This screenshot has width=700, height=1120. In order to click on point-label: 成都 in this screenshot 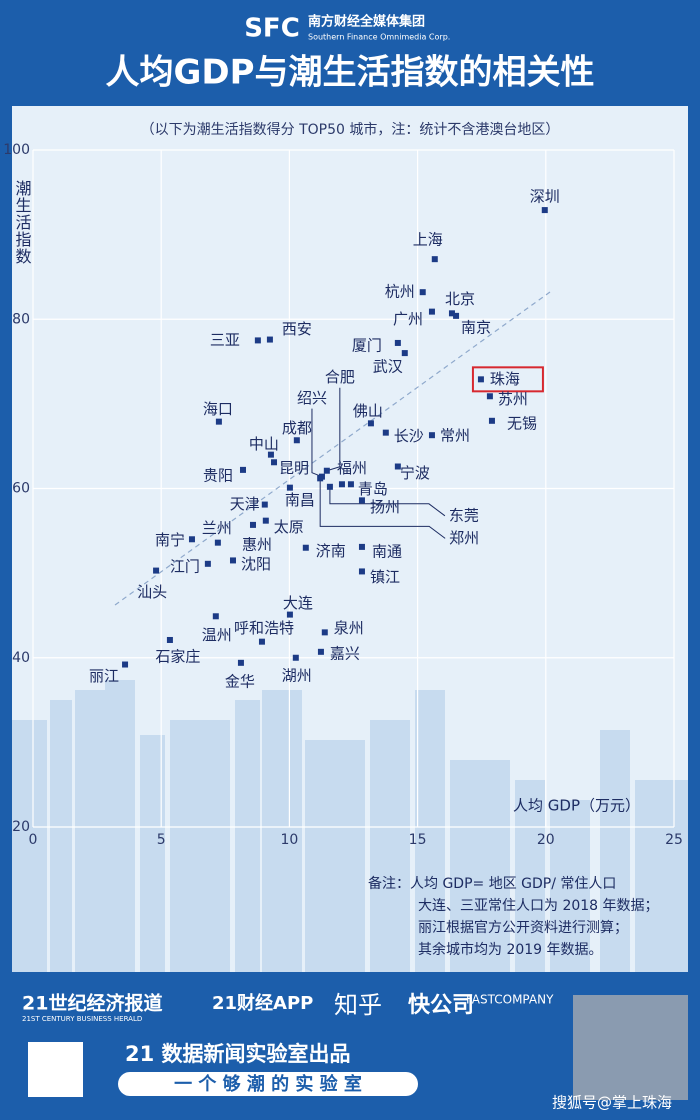, I will do `click(297, 428)`.